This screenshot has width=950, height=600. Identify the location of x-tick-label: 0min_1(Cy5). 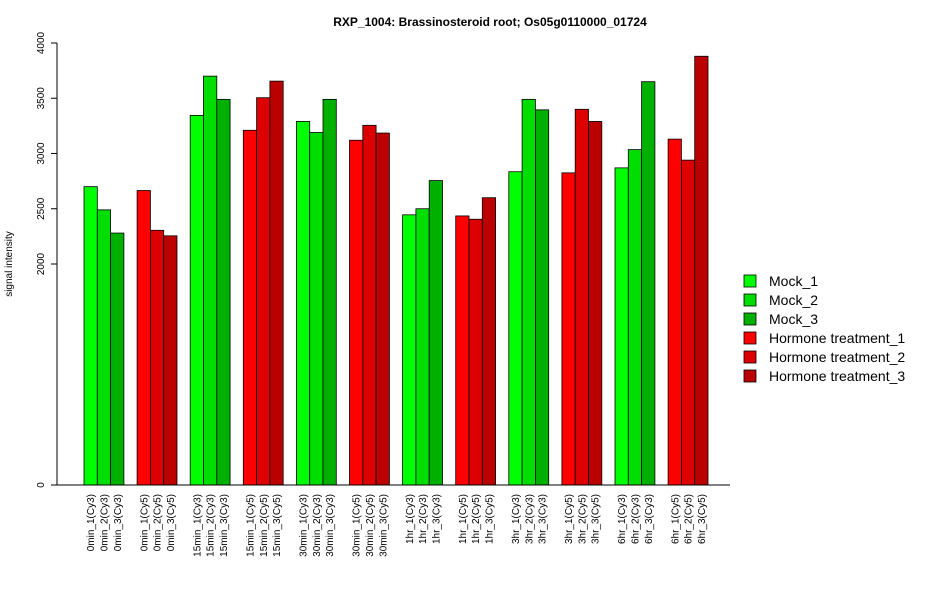
(144, 522).